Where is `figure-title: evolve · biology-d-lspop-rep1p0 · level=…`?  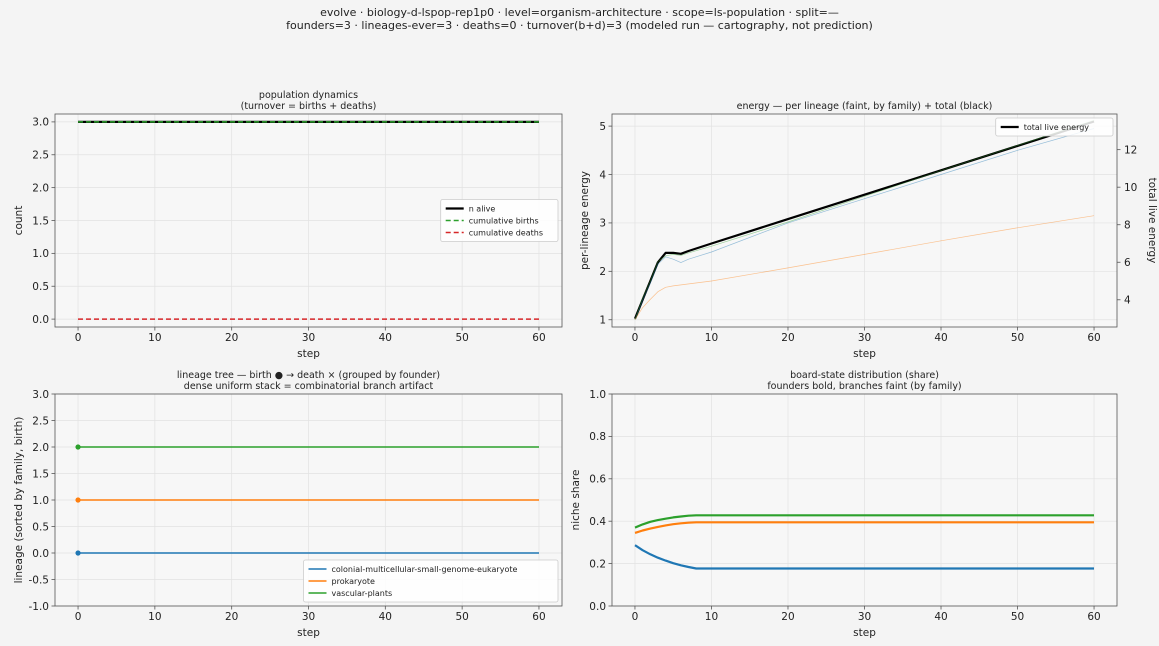
figure-title: evolve · biology-d-lspop-rep1p0 · level=… is located at coordinates (579, 12).